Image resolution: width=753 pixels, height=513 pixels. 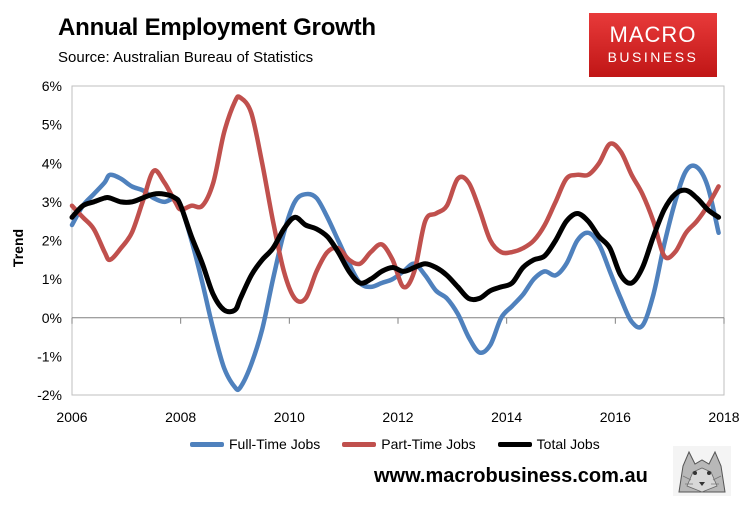 I want to click on legend-item-total: Total Jobs, so click(x=548, y=444).